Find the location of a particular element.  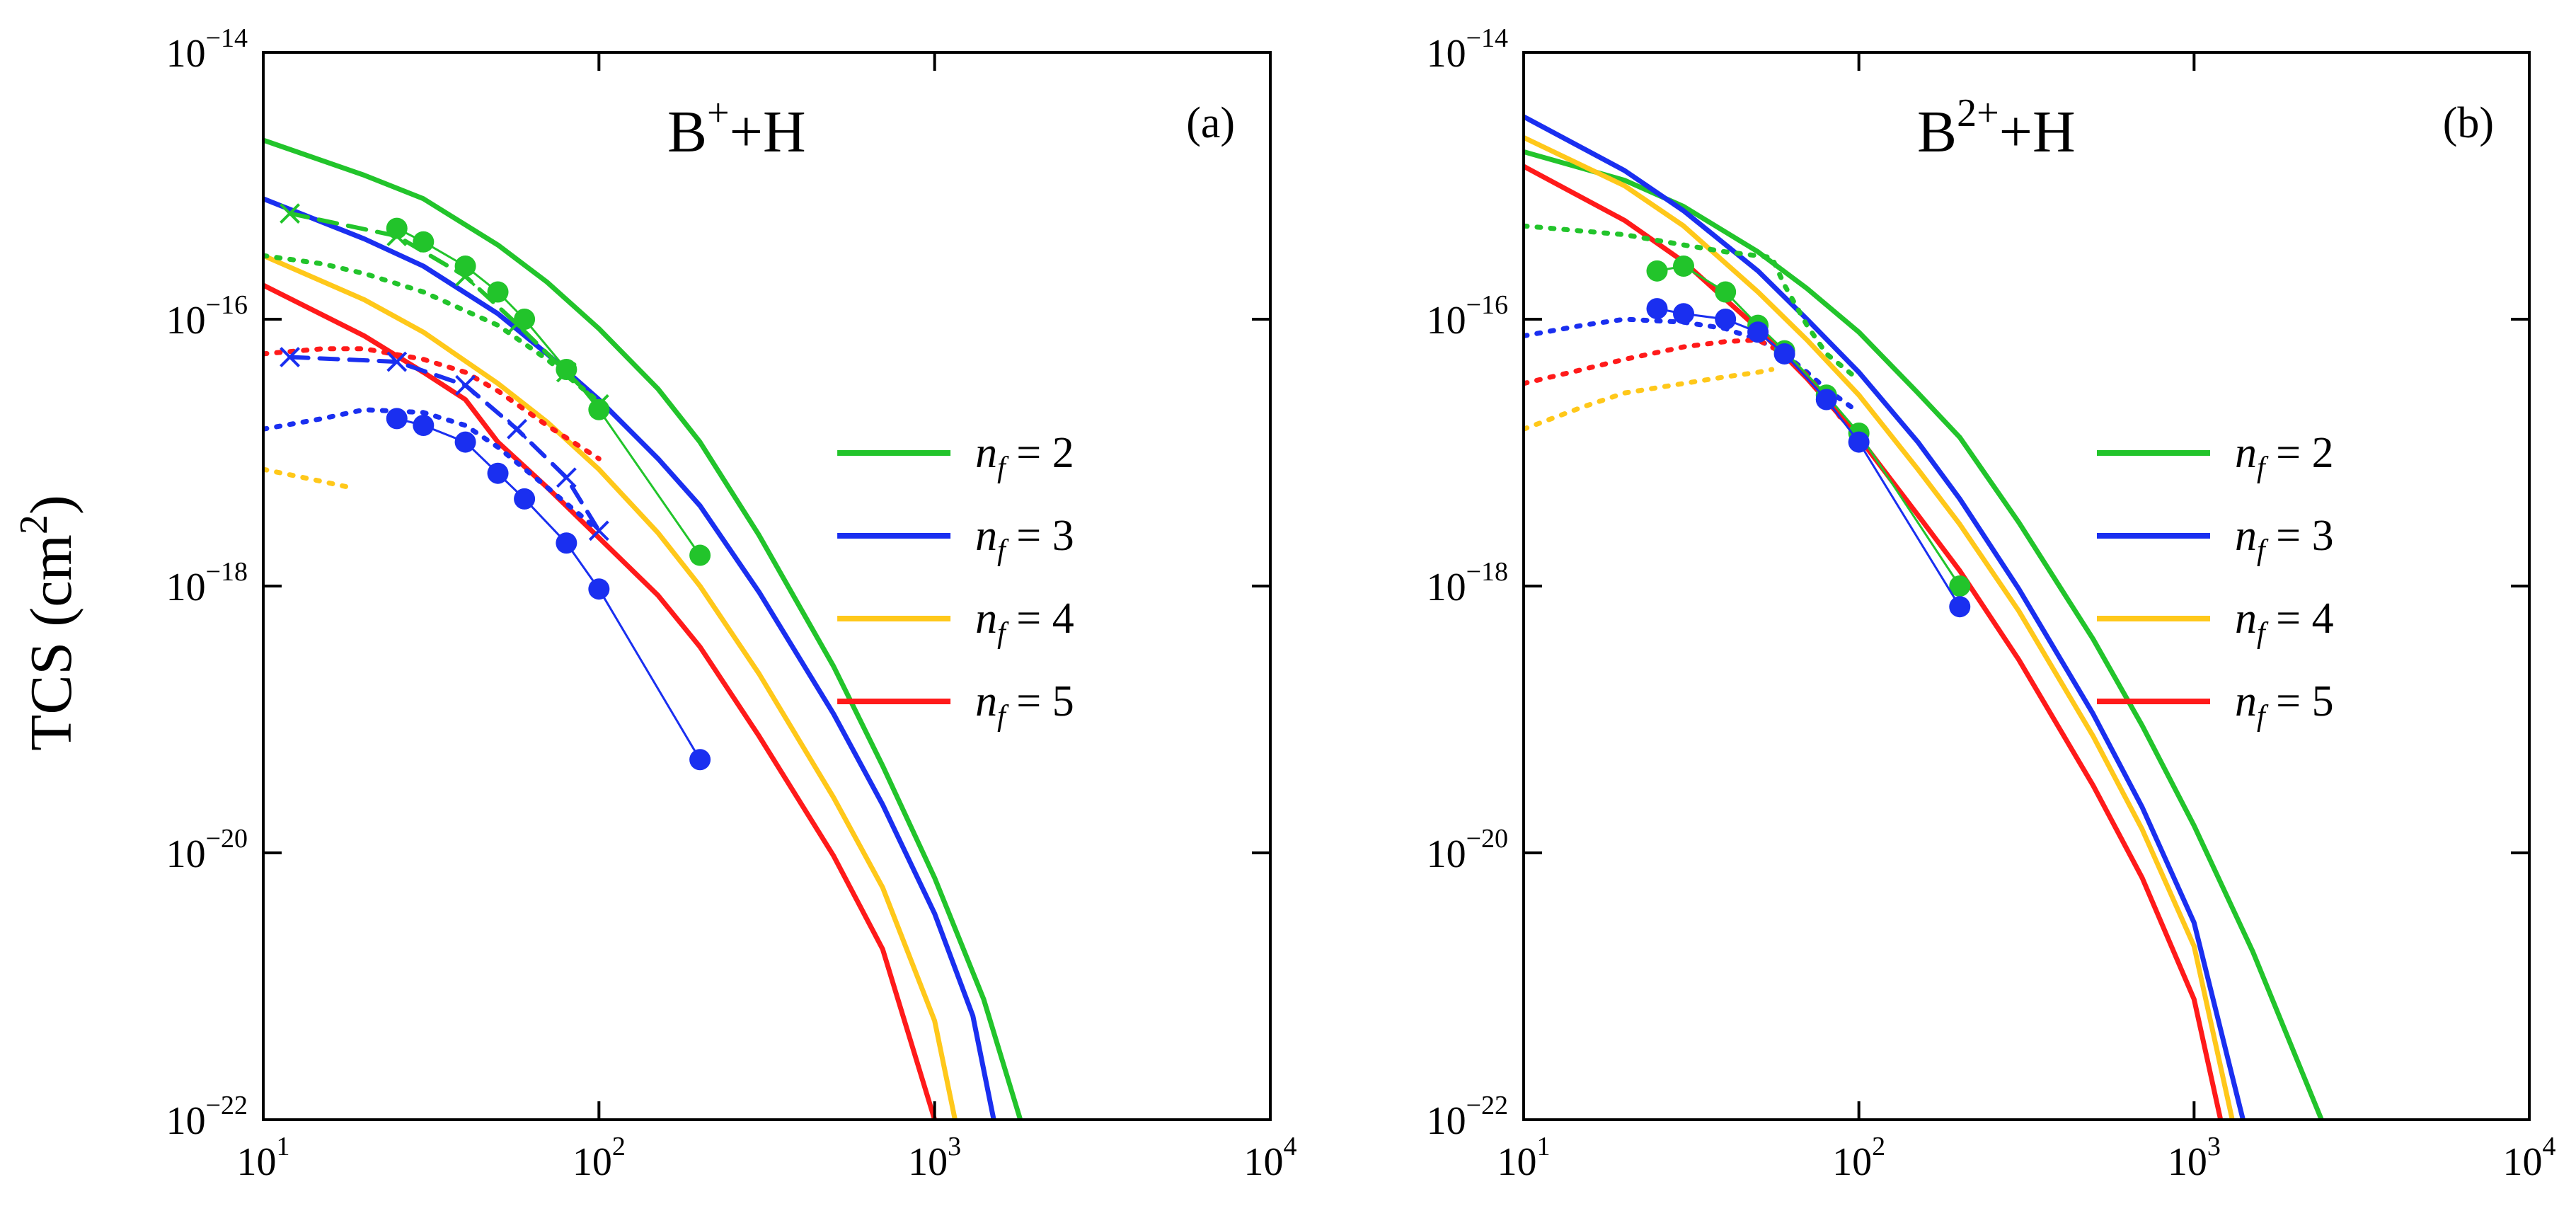

series-line-nf-2-points is located at coordinates (1808, 426).